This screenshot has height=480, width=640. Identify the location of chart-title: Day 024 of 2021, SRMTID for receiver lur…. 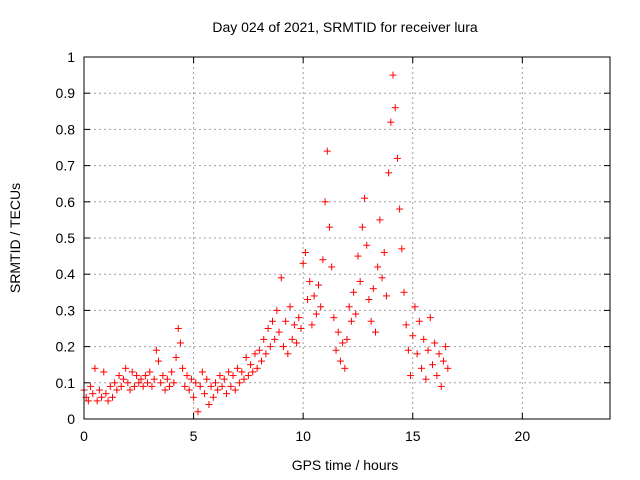
(345, 27).